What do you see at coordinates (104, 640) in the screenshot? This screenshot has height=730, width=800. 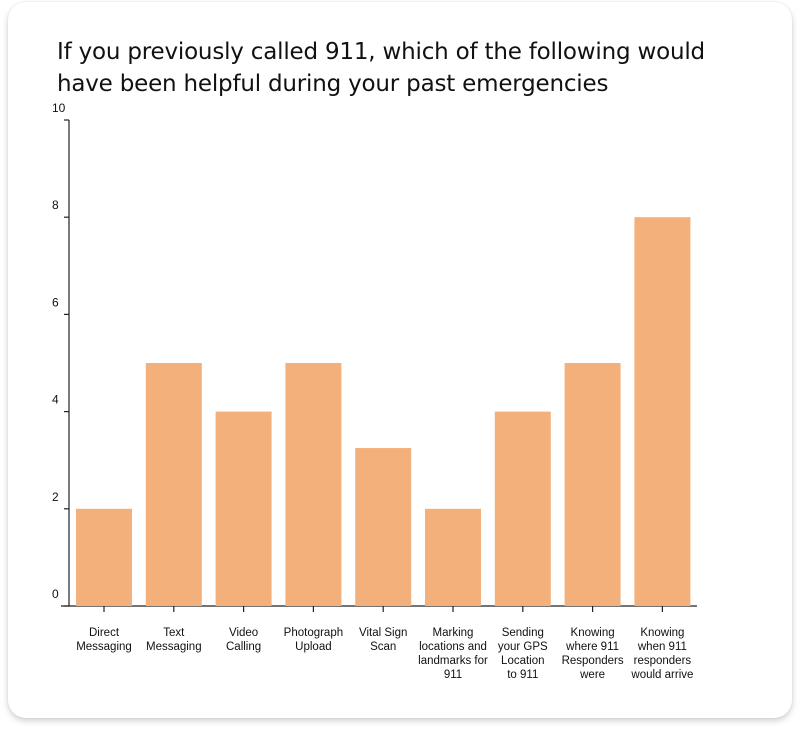 I see `x-tick-label: Direct Messaging` at bounding box center [104, 640].